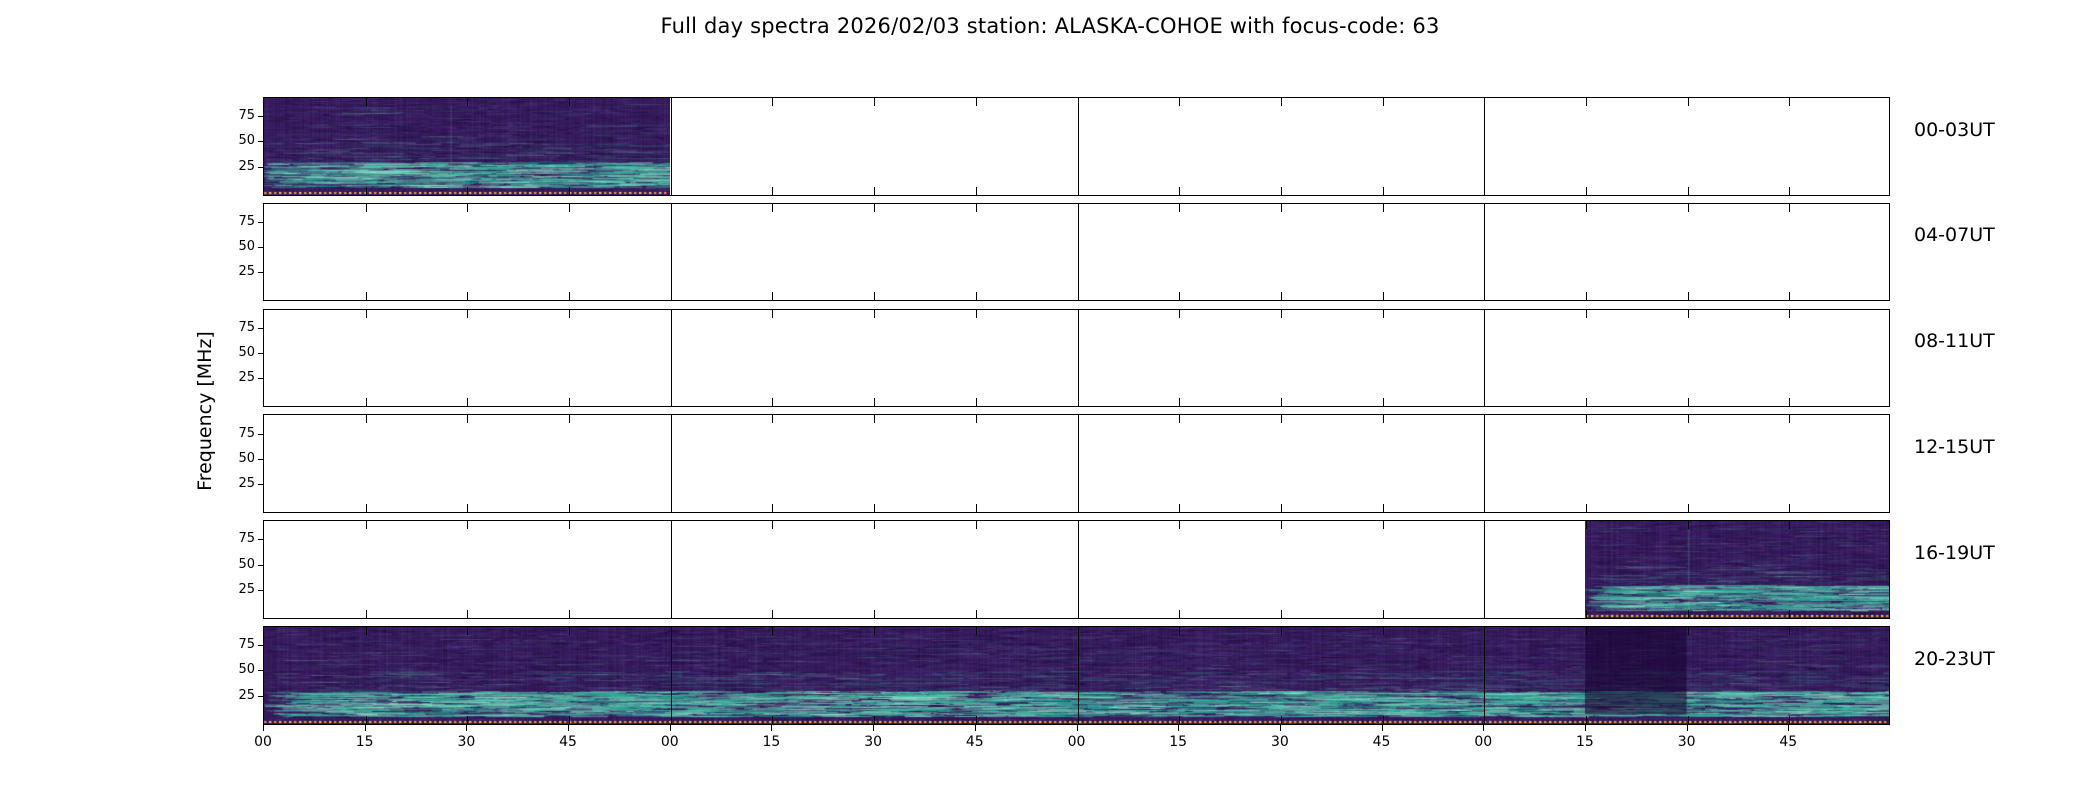 The height and width of the screenshot is (800, 2100). Describe the element at coordinates (246, 539) in the screenshot. I see `y-tick-label: 75` at that location.